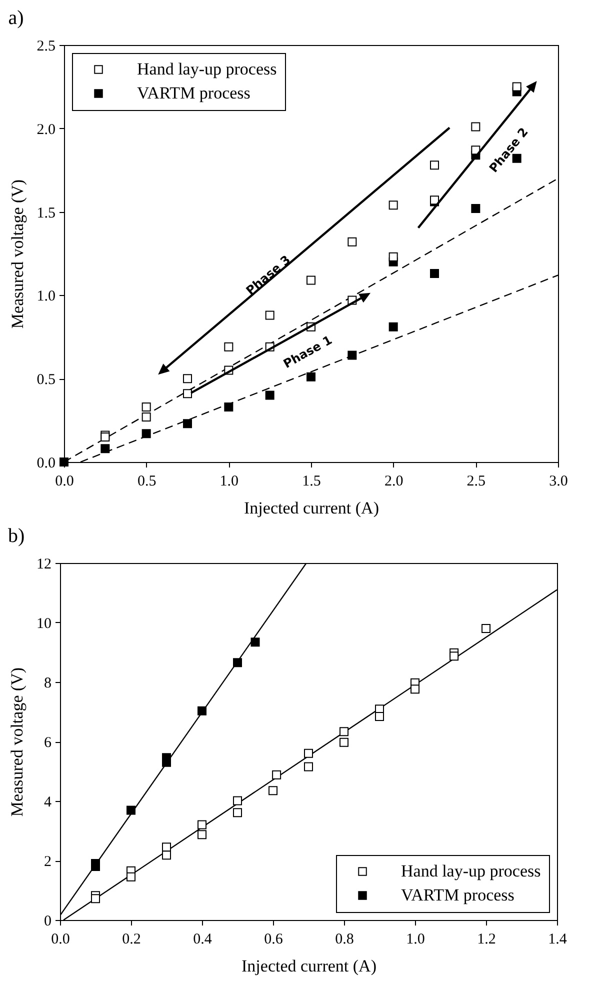 The width and height of the screenshot is (614, 987). I want to click on x-tick-label: 1.5, so click(311, 482).